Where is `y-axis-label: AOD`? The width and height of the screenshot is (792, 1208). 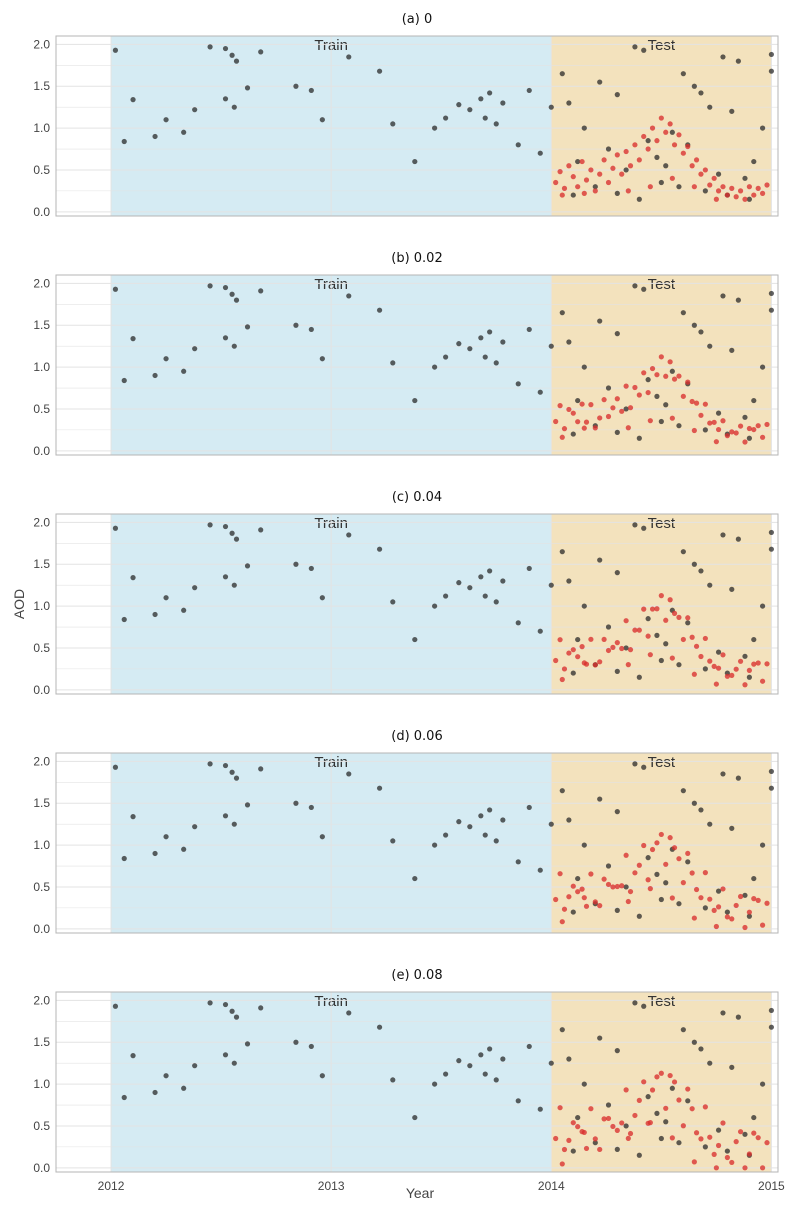
y-axis-label: AOD is located at coordinates (19, 604).